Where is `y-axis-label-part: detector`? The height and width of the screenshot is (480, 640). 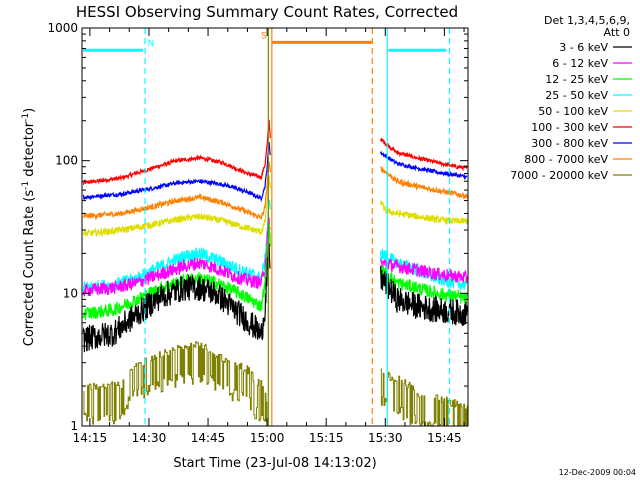 y-axis-label-part: detector is located at coordinates (29, 151).